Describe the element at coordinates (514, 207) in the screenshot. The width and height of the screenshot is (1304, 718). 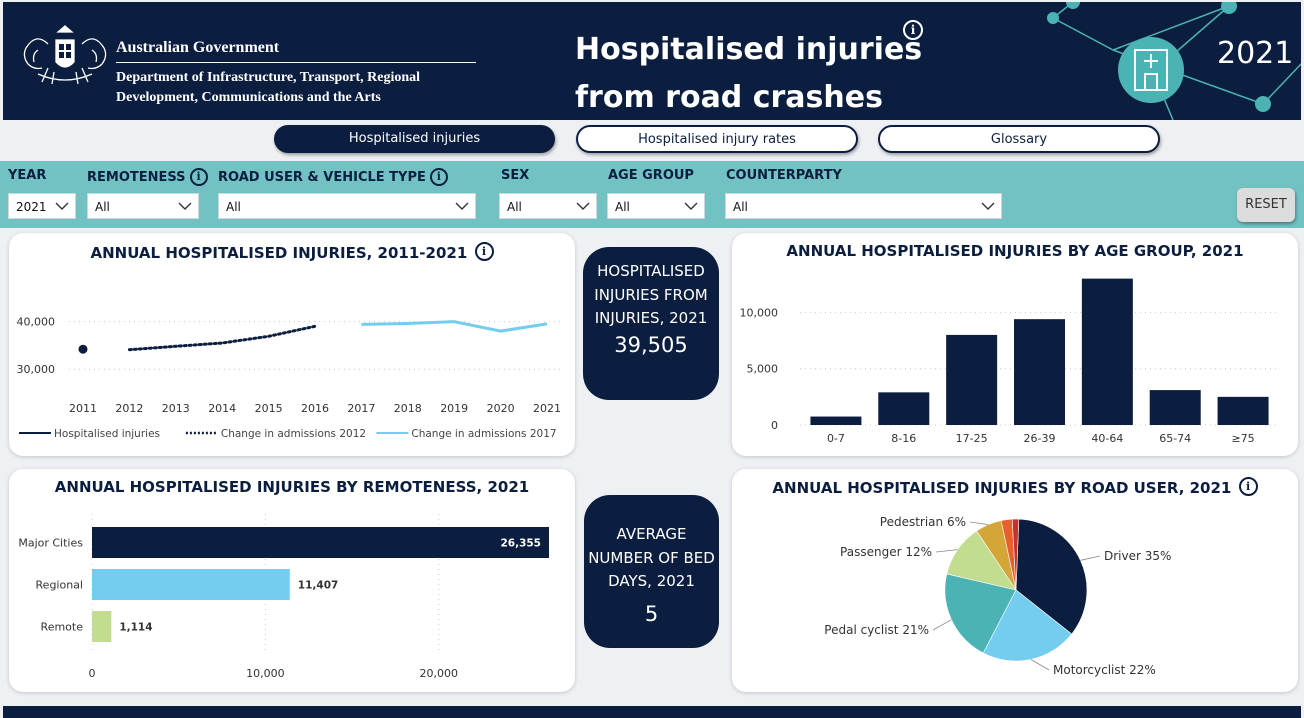
I see `sex-select-value: All` at that location.